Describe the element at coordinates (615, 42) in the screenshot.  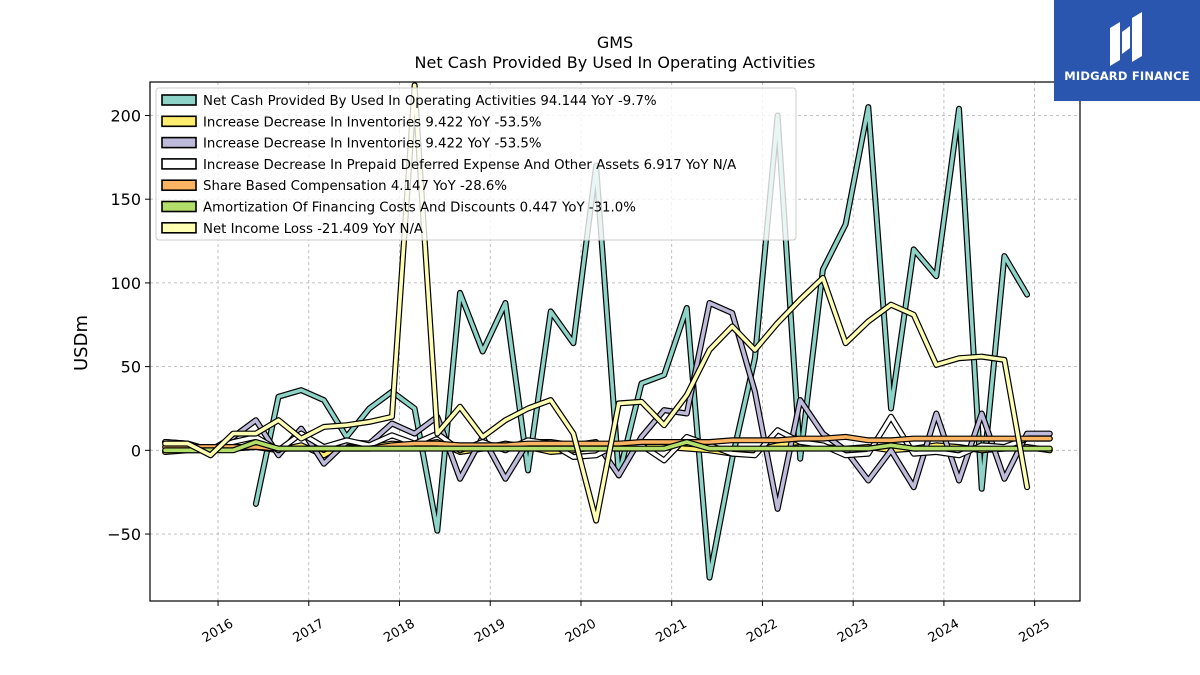
I see `chart-title: GMS` at that location.